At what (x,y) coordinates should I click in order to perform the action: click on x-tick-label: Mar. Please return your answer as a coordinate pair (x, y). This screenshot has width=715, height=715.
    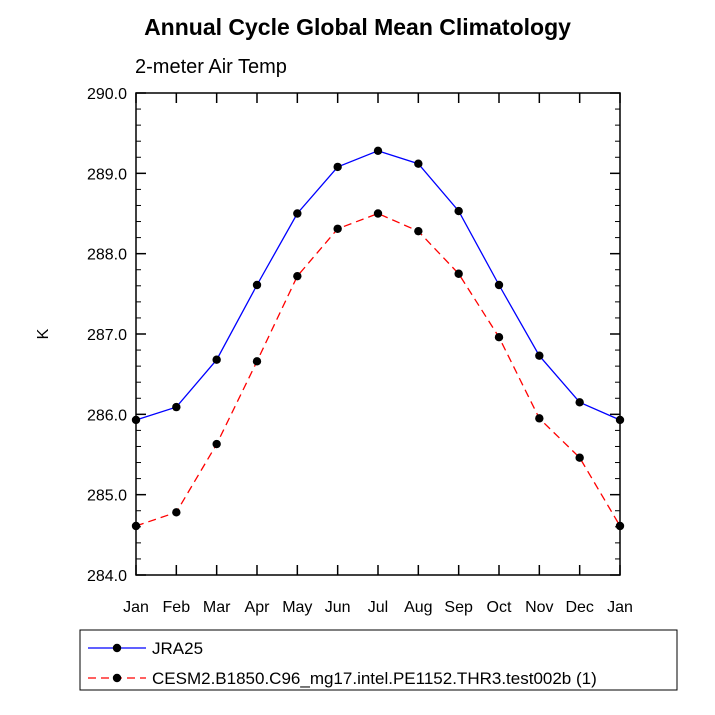
    Looking at the image, I should click on (217, 607).